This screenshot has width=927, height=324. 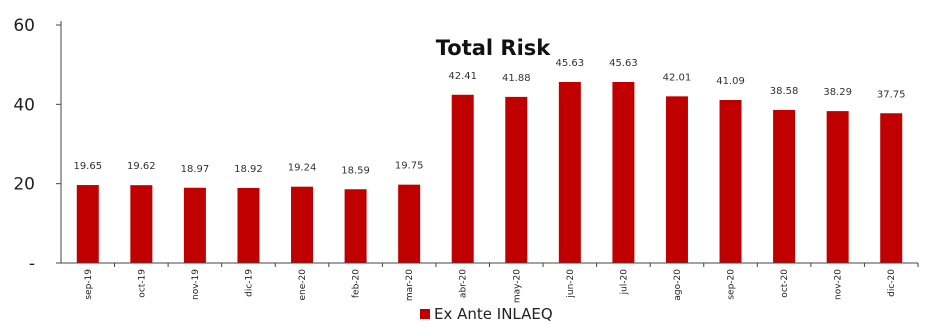 I want to click on y-tick-label: -, so click(x=32, y=264).